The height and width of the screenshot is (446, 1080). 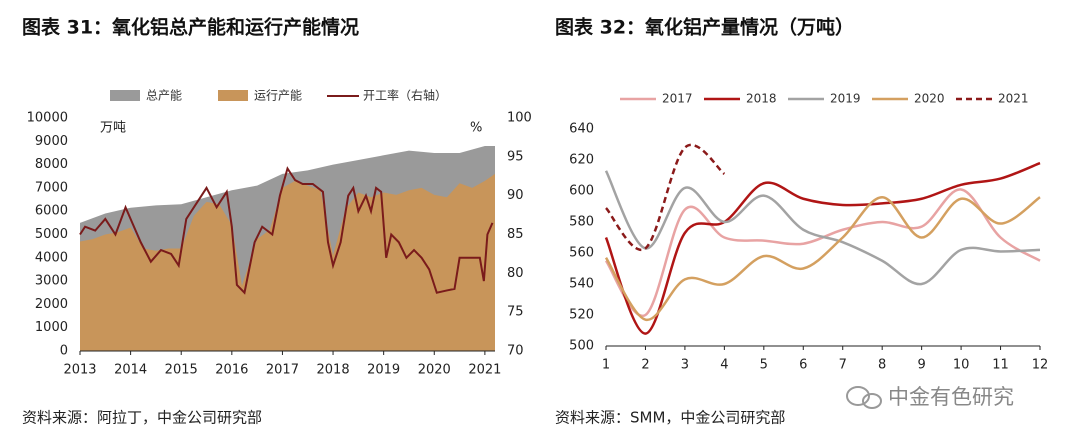 What do you see at coordinates (685, 365) in the screenshot?
I see `x-tick-label: 3` at bounding box center [685, 365].